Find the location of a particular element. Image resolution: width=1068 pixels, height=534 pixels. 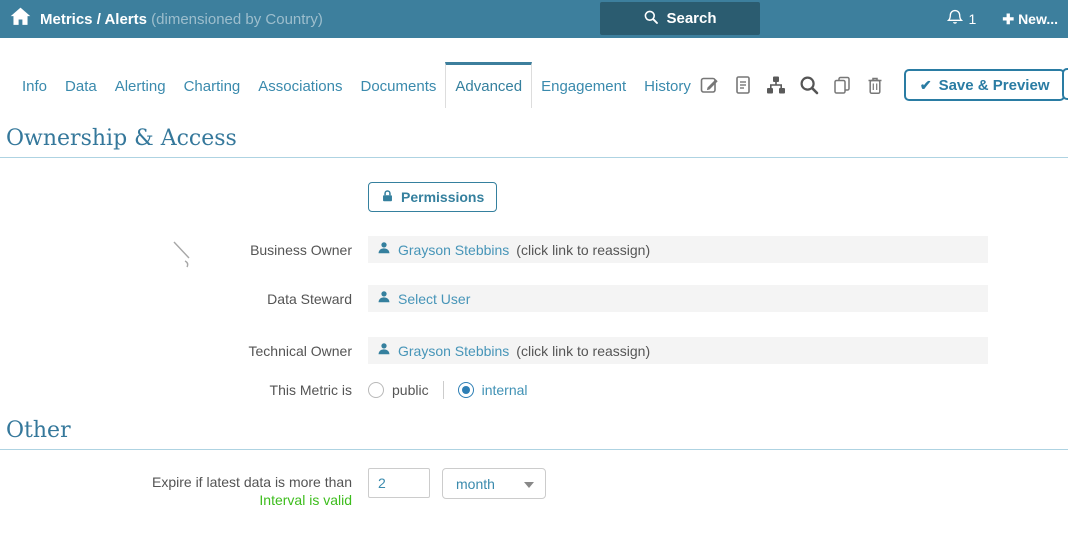

section-title-ownership: Ownership & Access is located at coordinates (534, 142).